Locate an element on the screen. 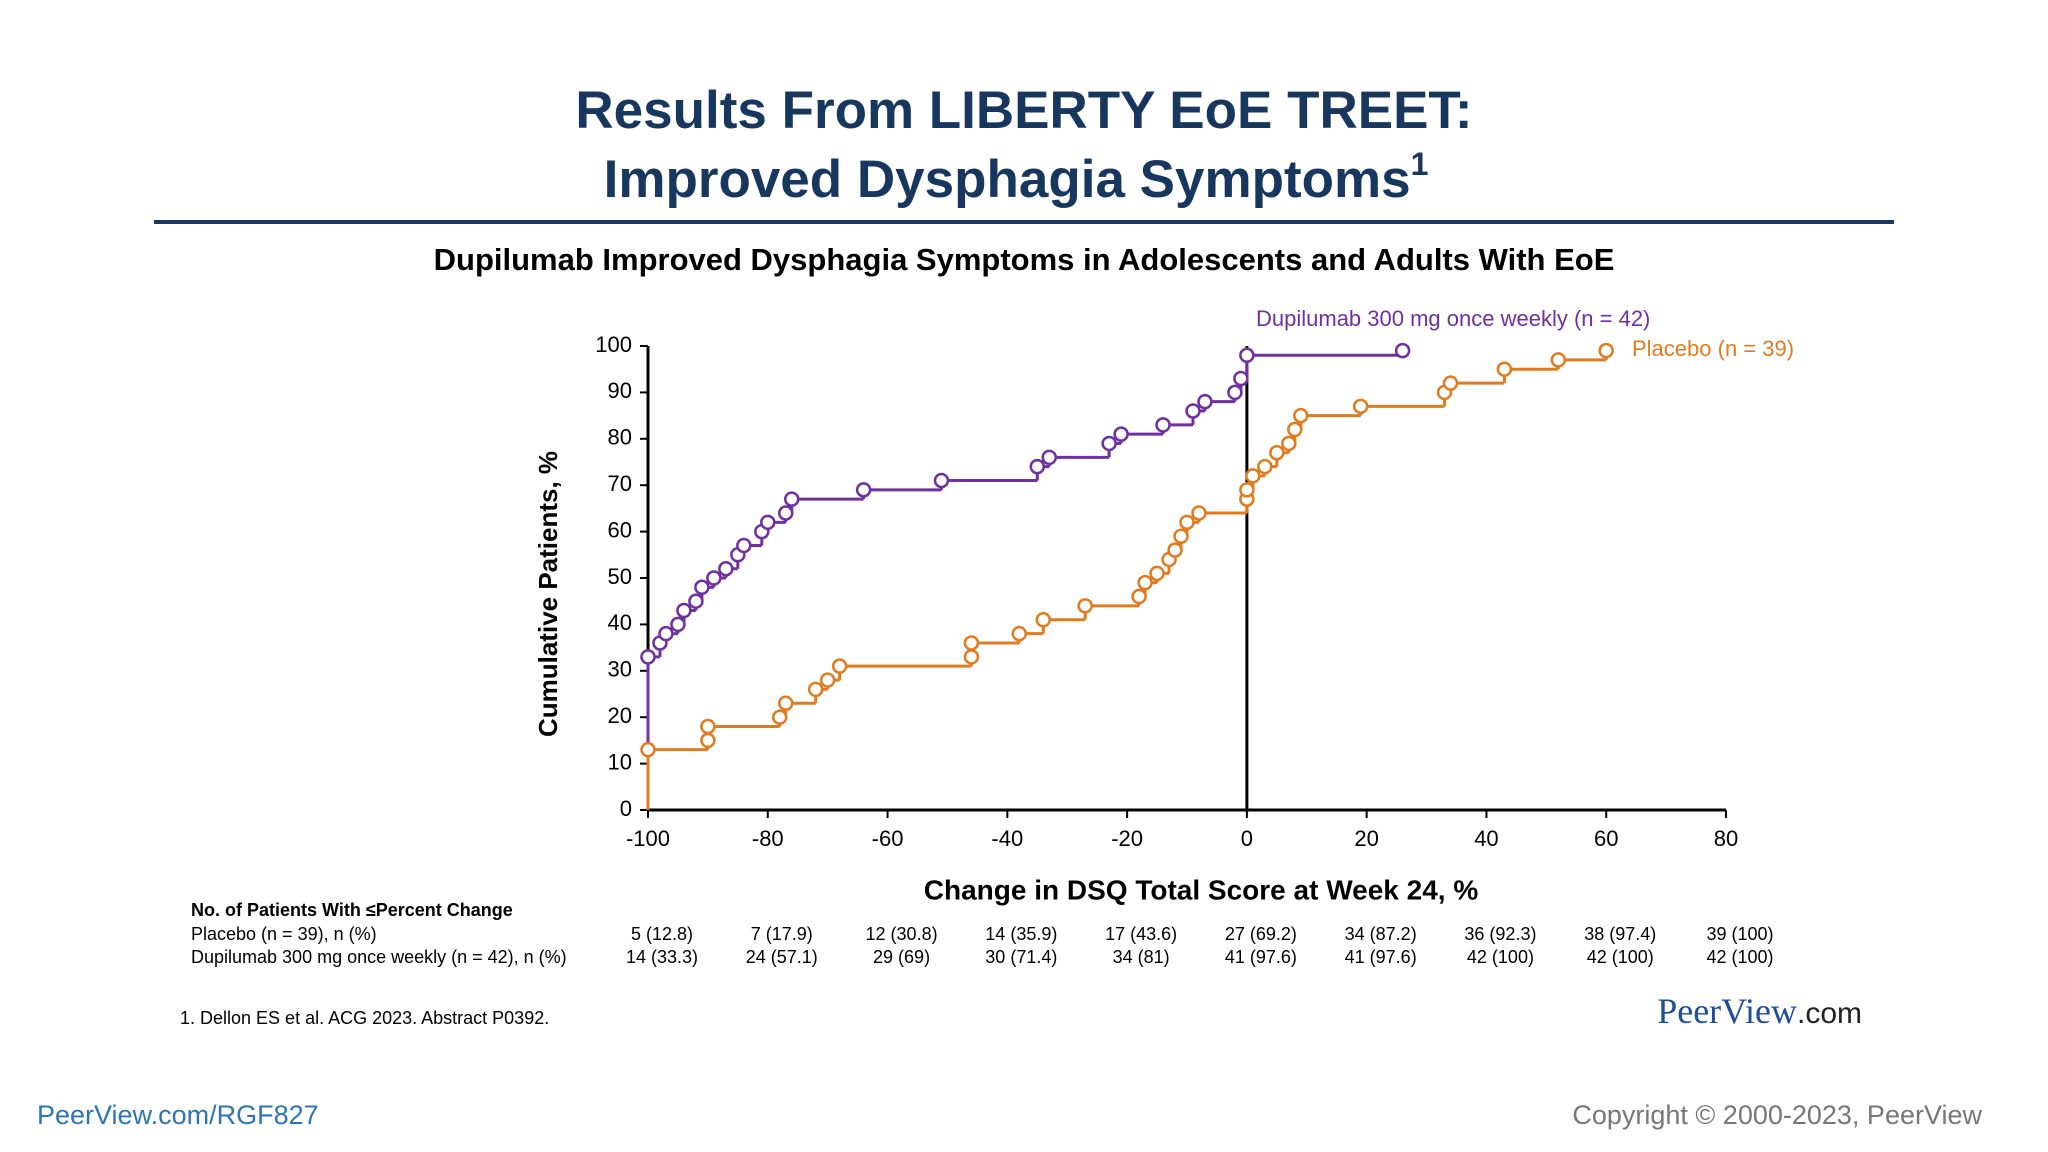  logo: PeerView.com is located at coordinates (1759, 1011).